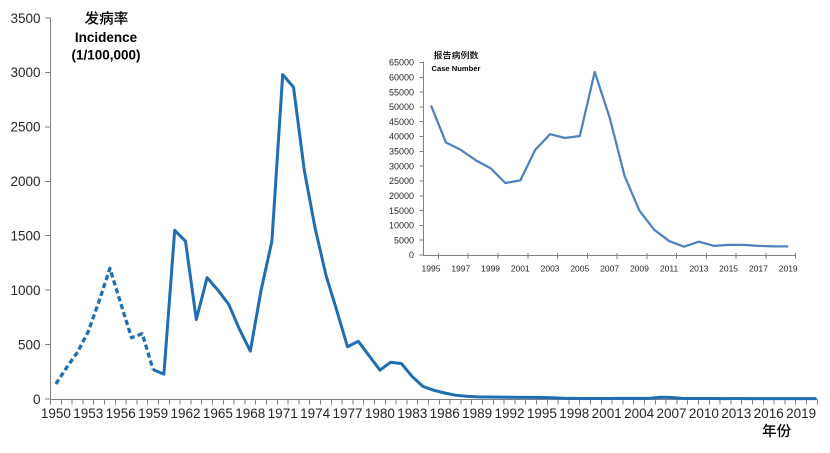  What do you see at coordinates (669, 268) in the screenshot?
I see `svg-text: 2011` at bounding box center [669, 268].